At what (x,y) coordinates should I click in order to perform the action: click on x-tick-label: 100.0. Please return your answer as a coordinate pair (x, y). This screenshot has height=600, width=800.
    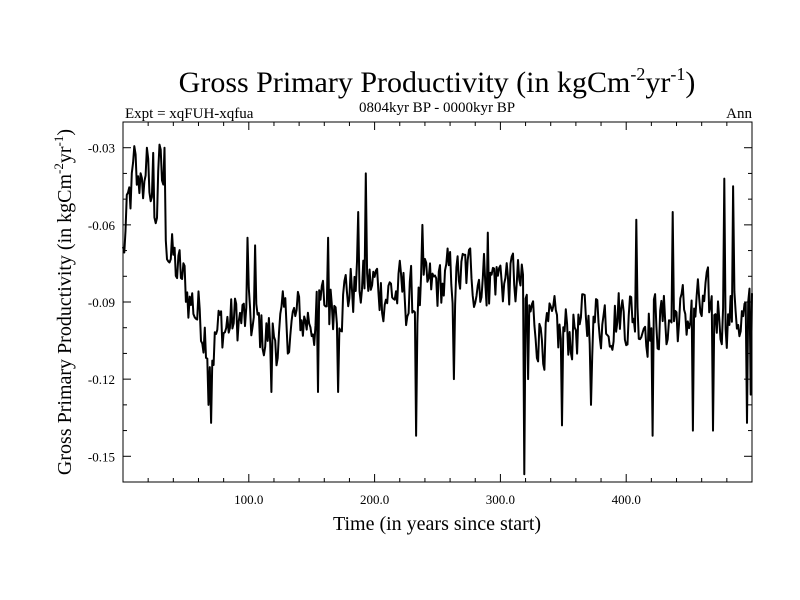
    Looking at the image, I should click on (248, 499).